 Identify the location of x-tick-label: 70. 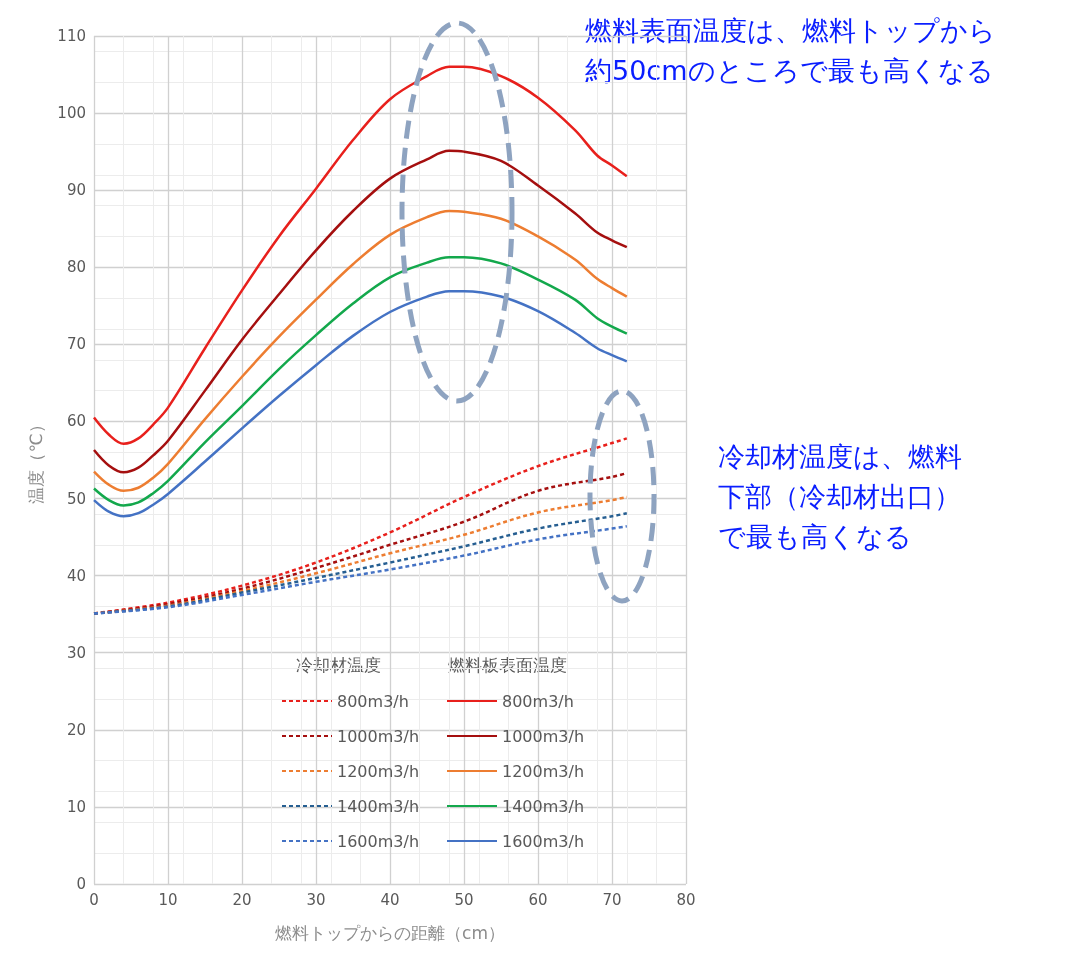
(612, 899).